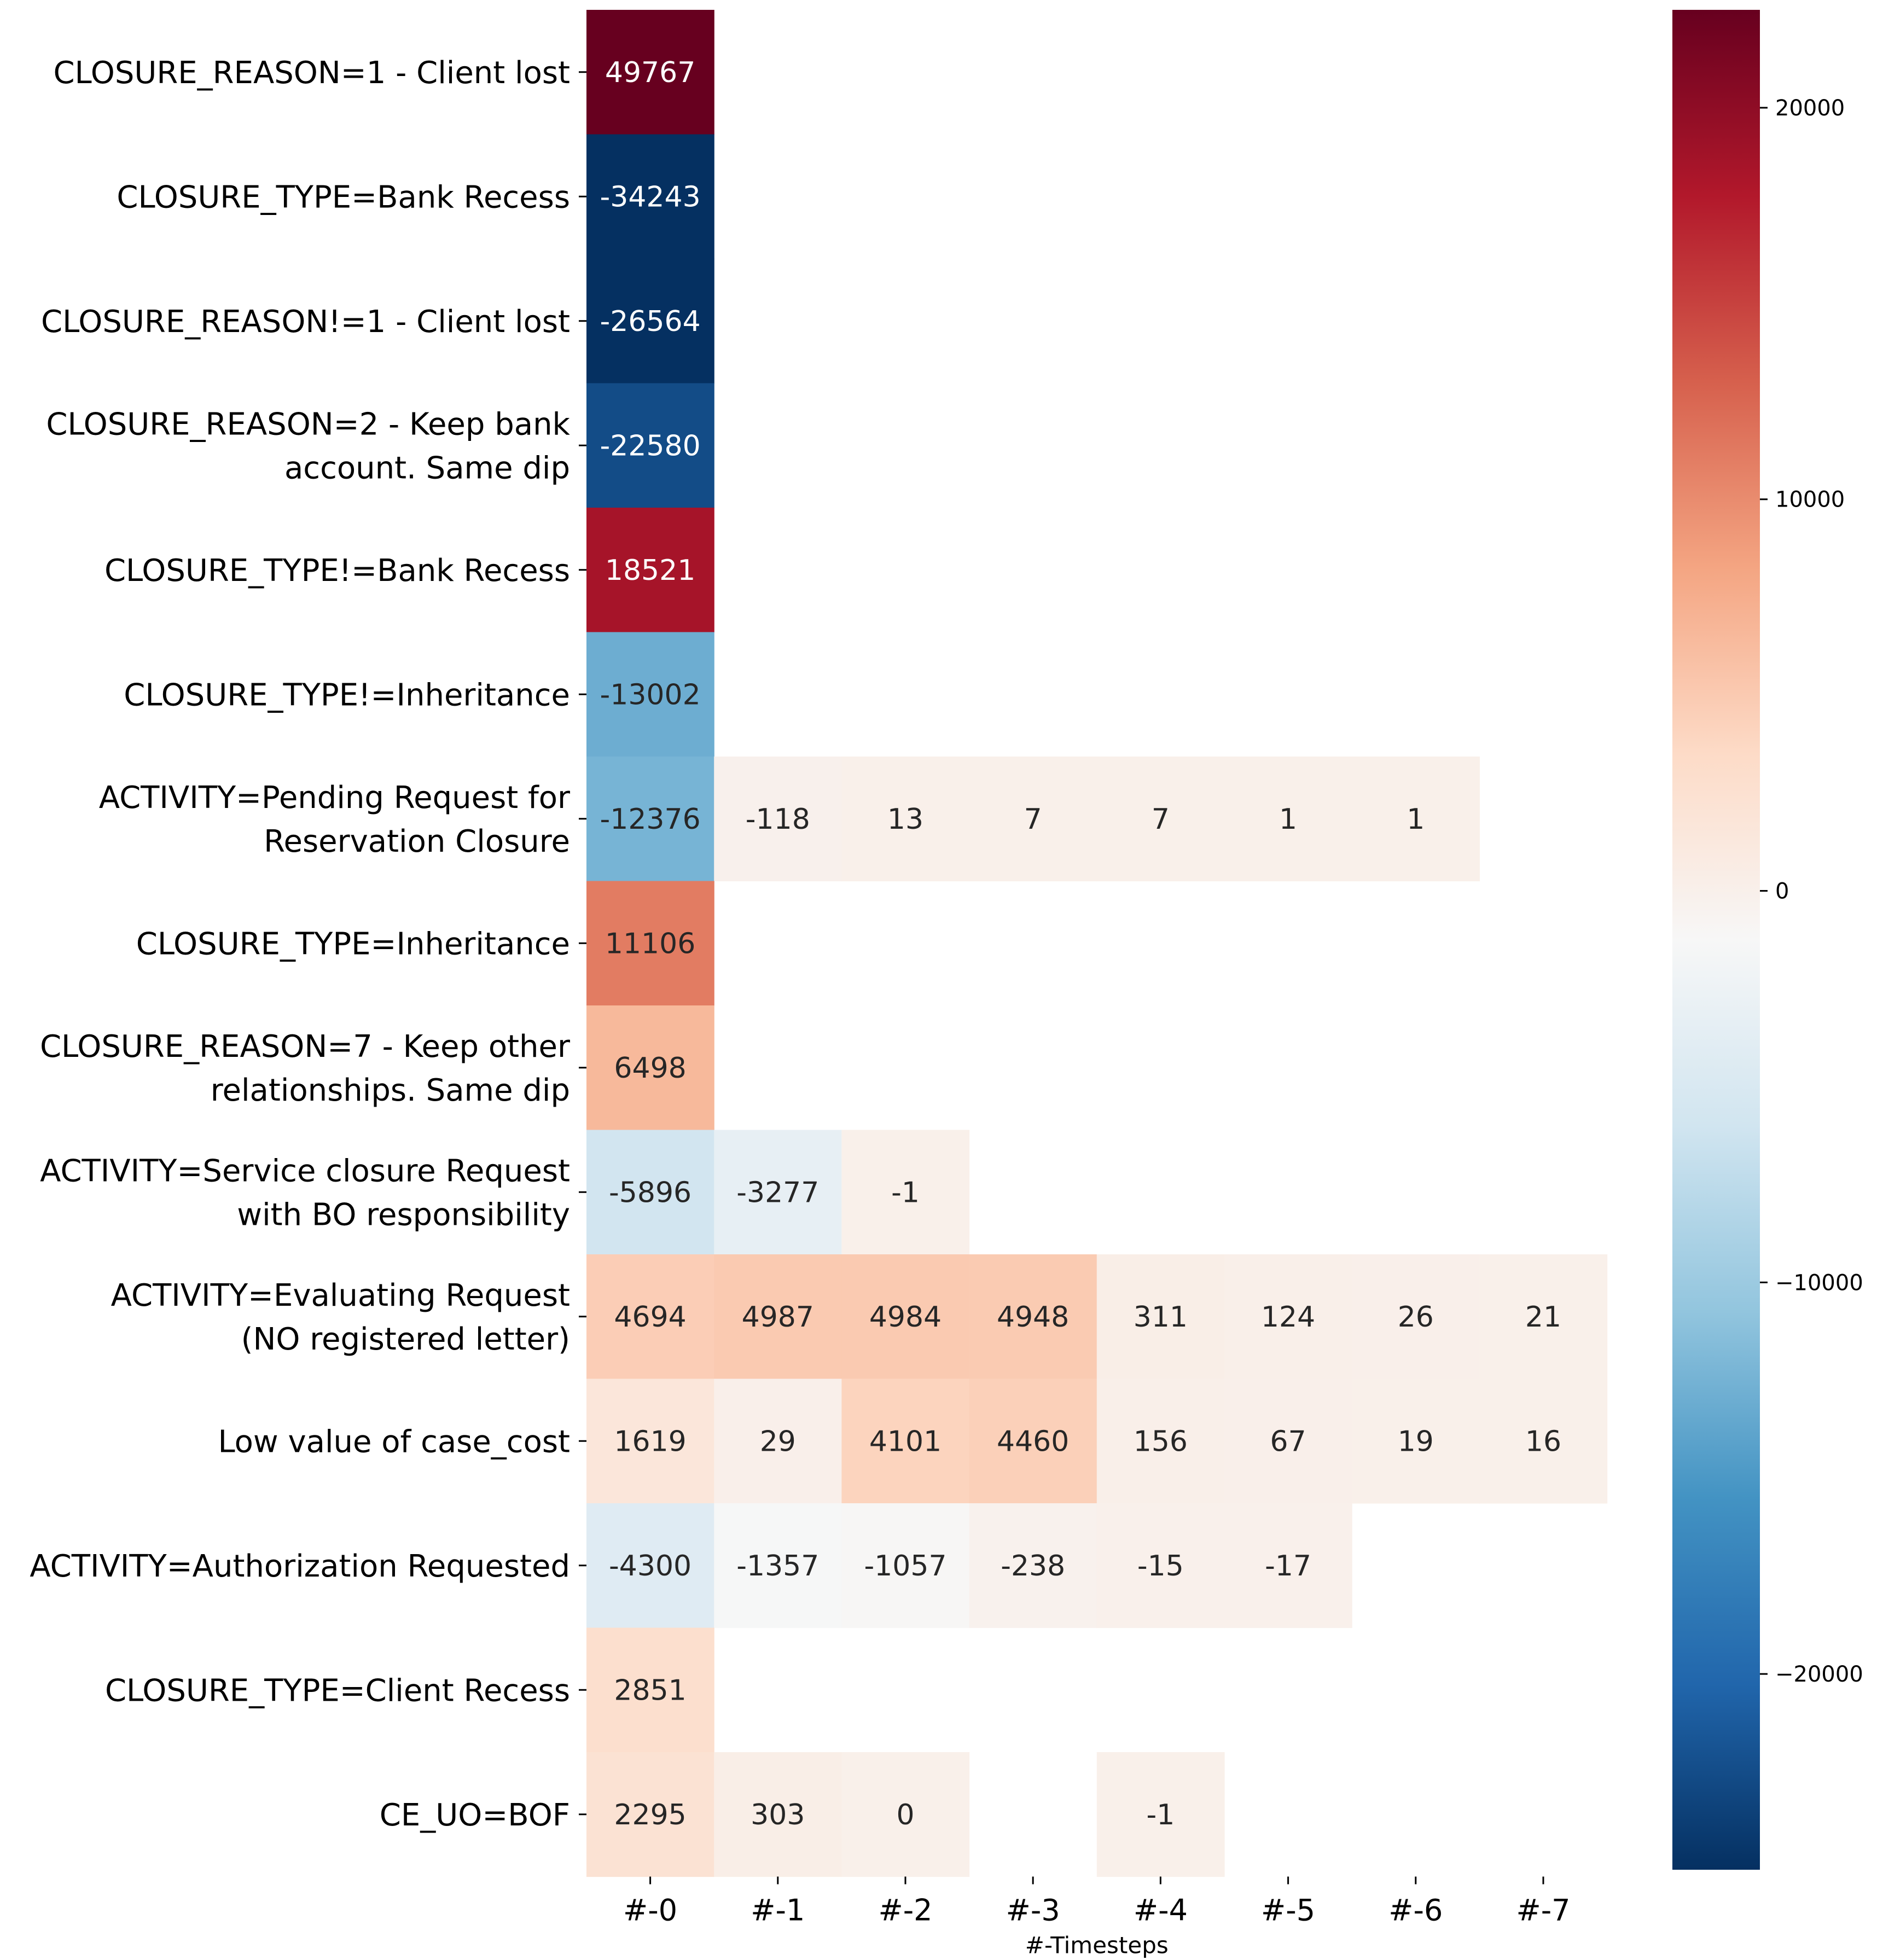 This screenshot has width=1883, height=1960. I want to click on cell-value-label: -1, so click(1160, 1815).